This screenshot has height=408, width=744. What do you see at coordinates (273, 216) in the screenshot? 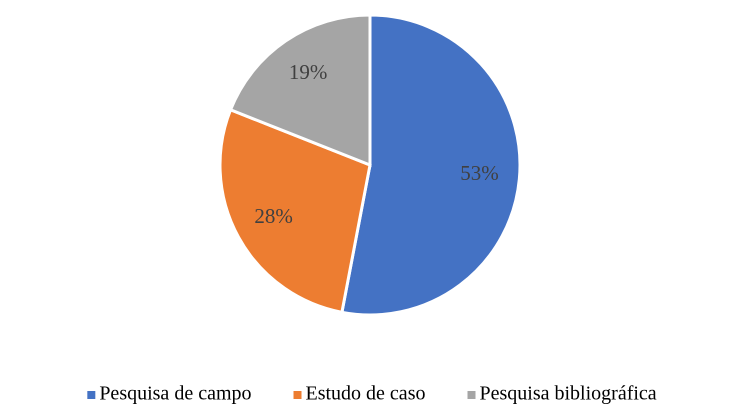
I see `value-label: 28%` at bounding box center [273, 216].